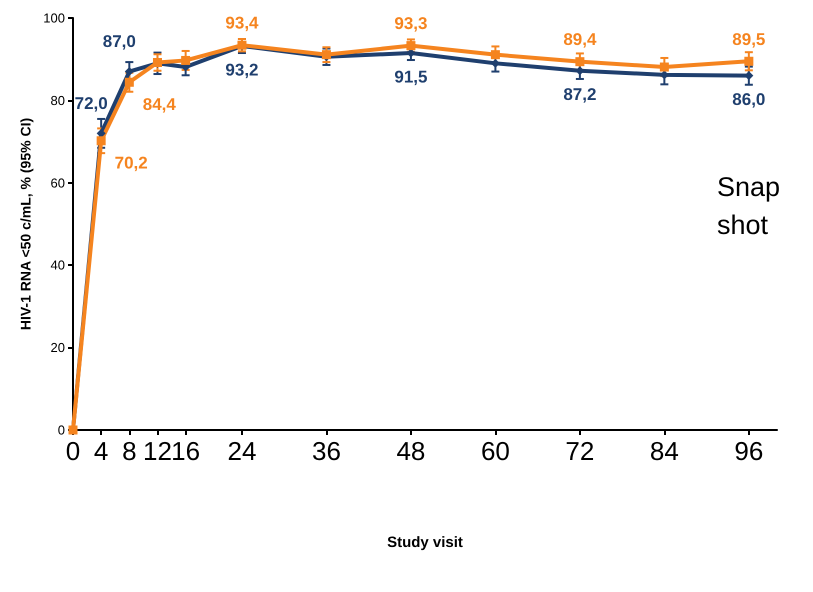 The image size is (813, 592). What do you see at coordinates (749, 100) in the screenshot?
I see `data-label: 86,0` at bounding box center [749, 100].